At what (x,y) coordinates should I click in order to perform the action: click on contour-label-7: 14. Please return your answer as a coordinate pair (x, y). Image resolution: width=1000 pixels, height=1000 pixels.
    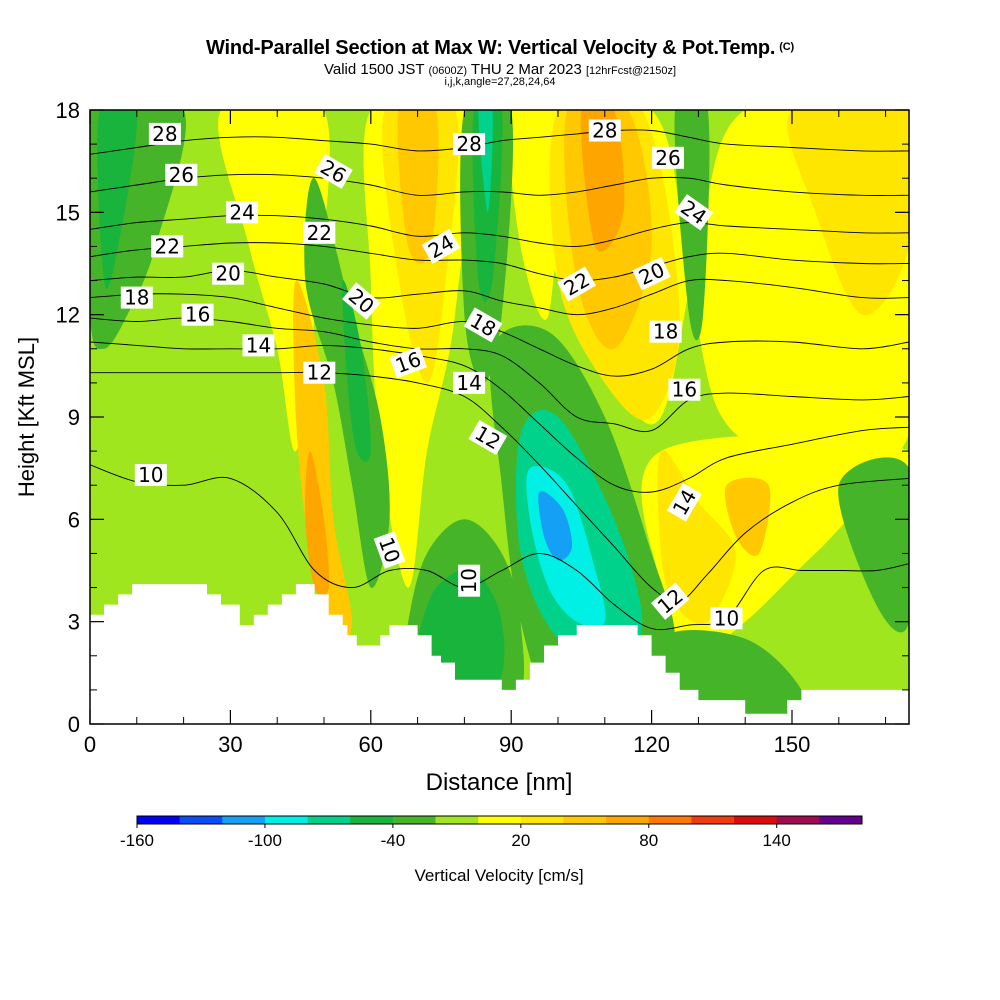
    Looking at the image, I should click on (258, 345).